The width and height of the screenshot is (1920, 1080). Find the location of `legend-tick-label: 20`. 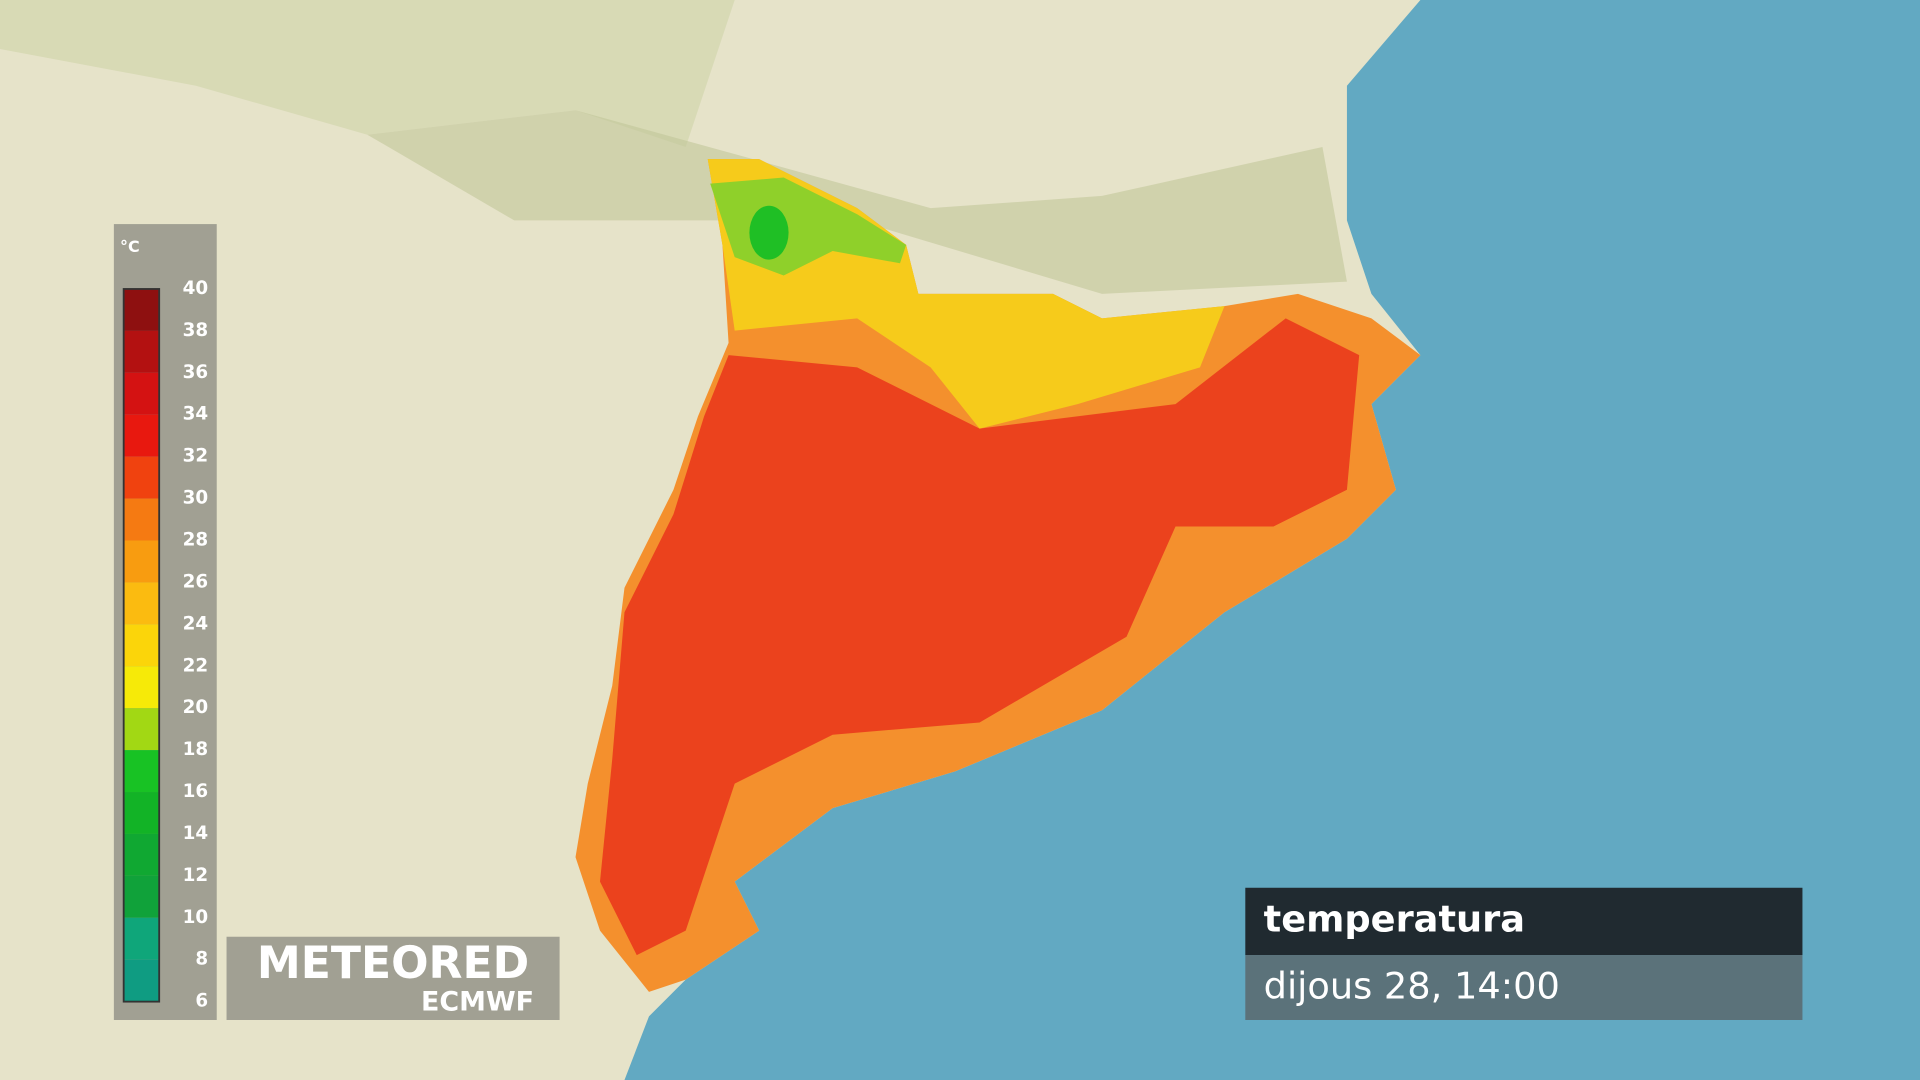

legend-tick-label: 20 is located at coordinates (196, 707).